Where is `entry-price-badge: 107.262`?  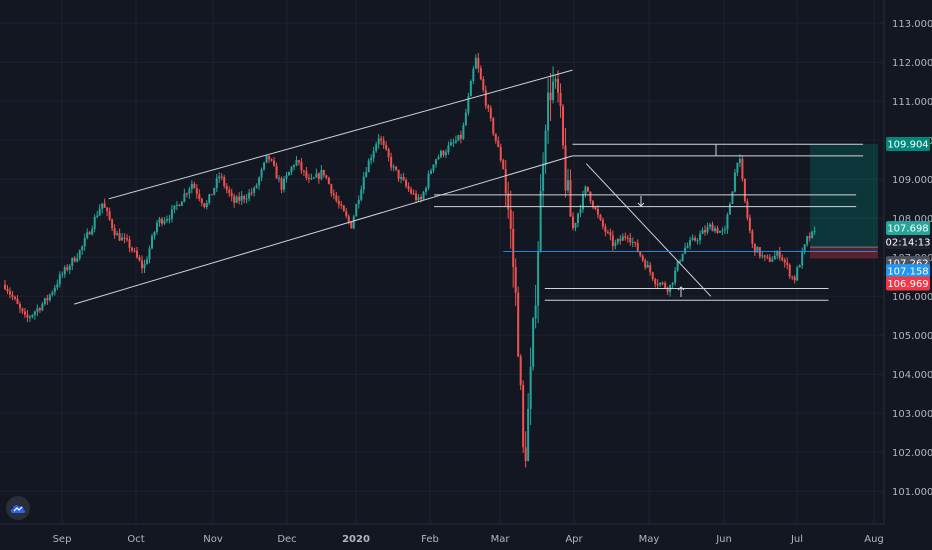
entry-price-badge: 107.262 is located at coordinates (907, 264).